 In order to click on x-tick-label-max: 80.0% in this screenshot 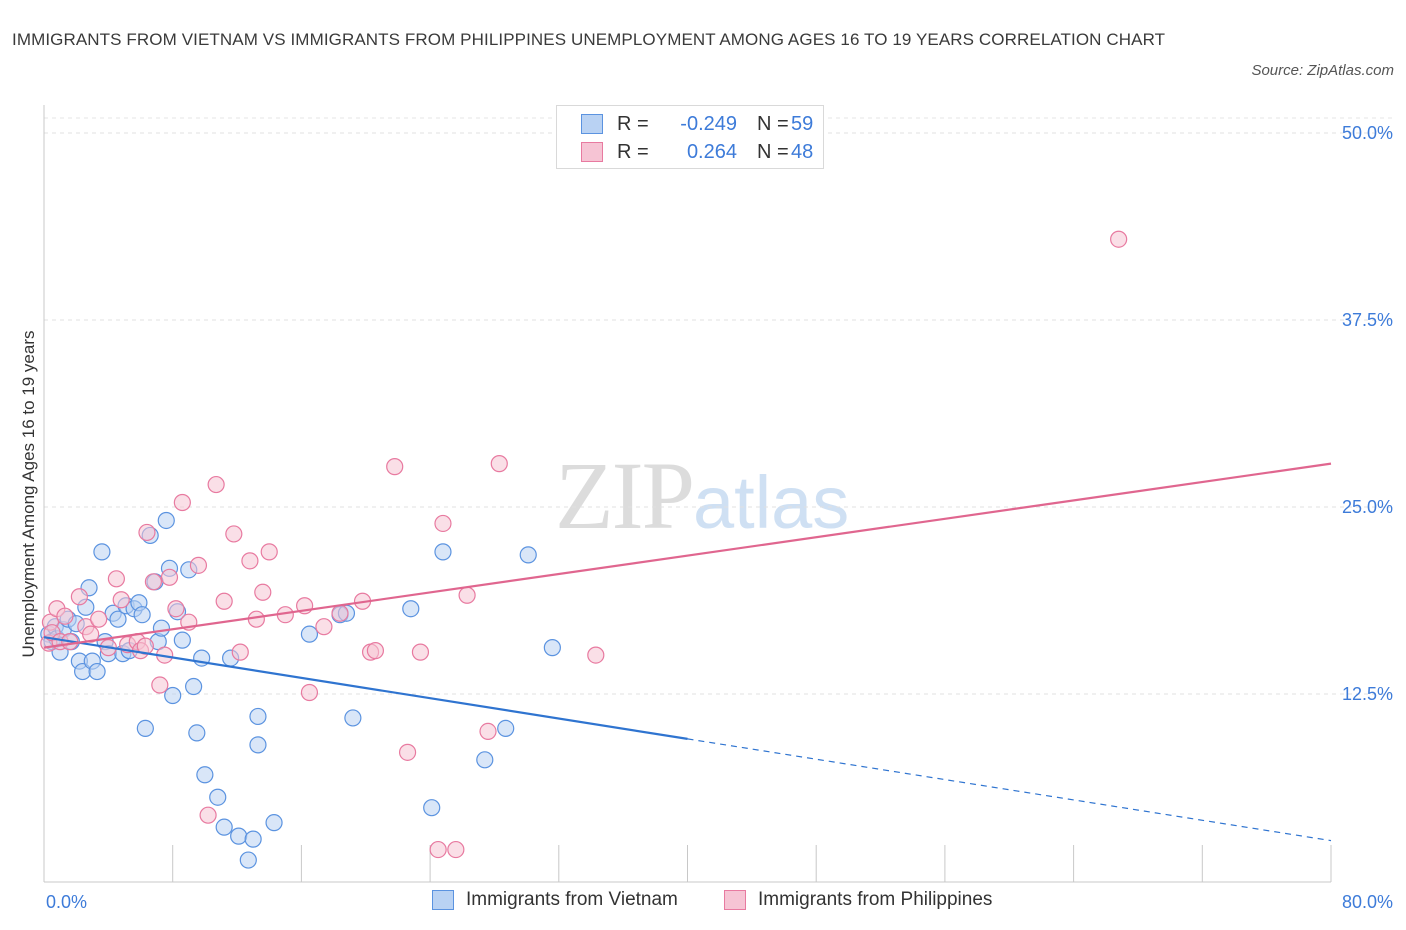, I will do `click(1367, 902)`.